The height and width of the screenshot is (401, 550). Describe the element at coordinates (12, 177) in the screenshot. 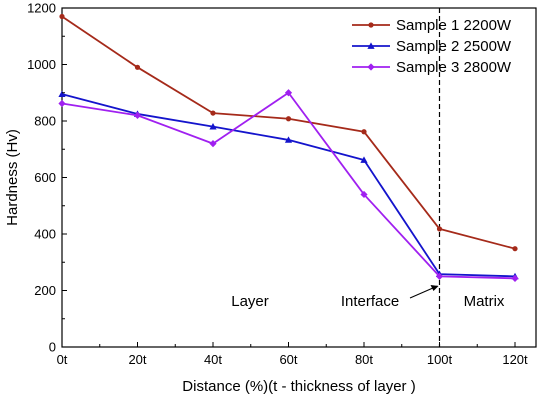

I see `y-axis-title: Hardness (Hv)` at that location.